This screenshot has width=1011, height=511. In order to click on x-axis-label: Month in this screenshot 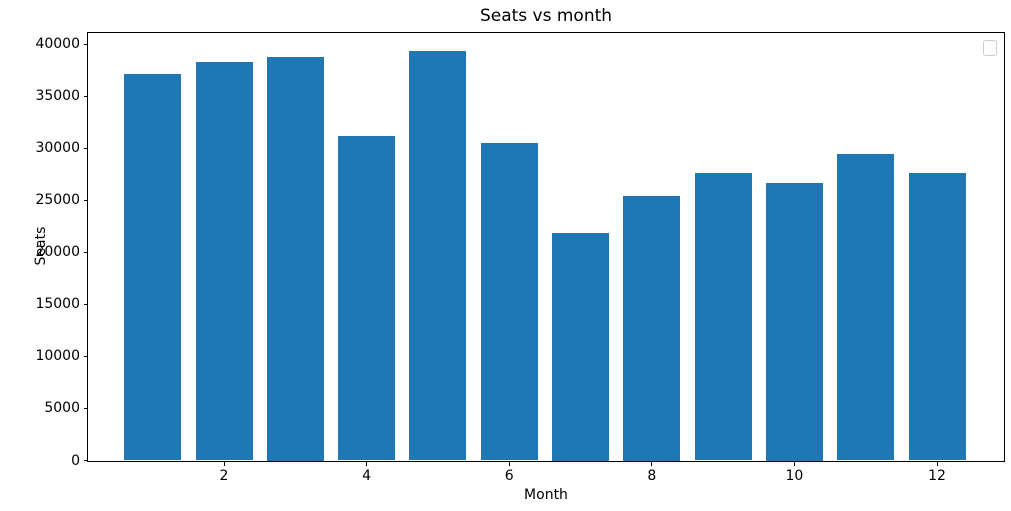, I will do `click(546, 495)`.